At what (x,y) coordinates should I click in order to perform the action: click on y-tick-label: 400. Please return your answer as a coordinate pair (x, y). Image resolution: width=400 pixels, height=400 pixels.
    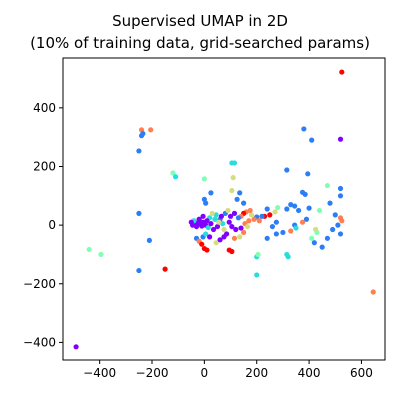
    Looking at the image, I should click on (44, 108).